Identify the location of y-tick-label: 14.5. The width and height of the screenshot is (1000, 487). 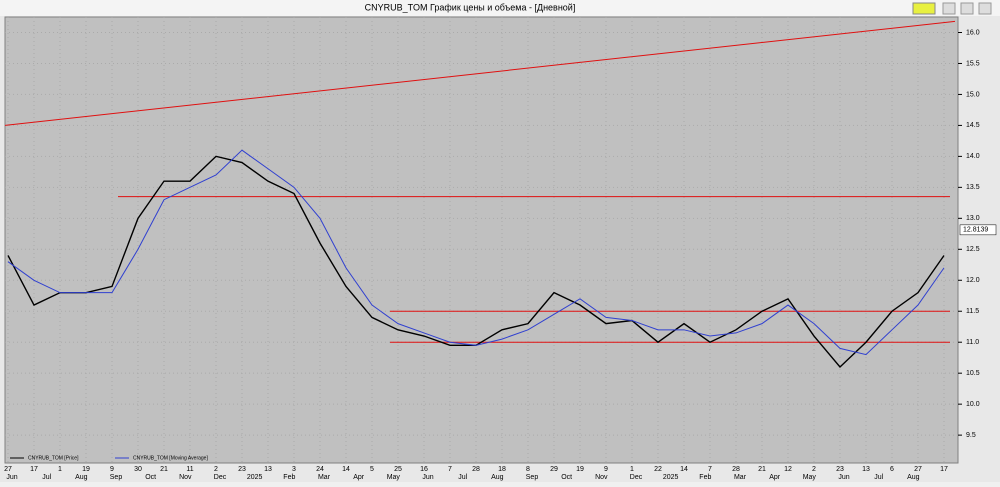
(973, 125).